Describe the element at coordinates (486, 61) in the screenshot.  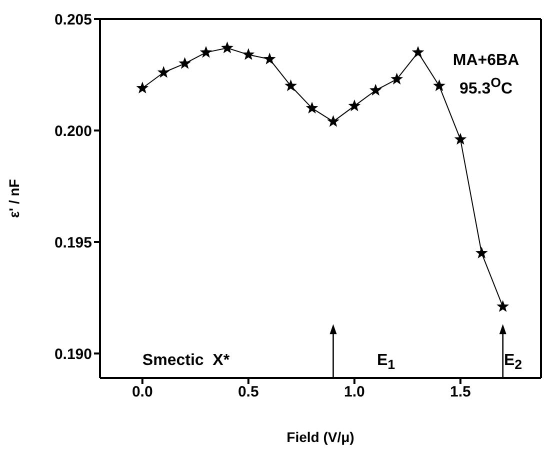
I see `annotation: MA+6BA` at that location.